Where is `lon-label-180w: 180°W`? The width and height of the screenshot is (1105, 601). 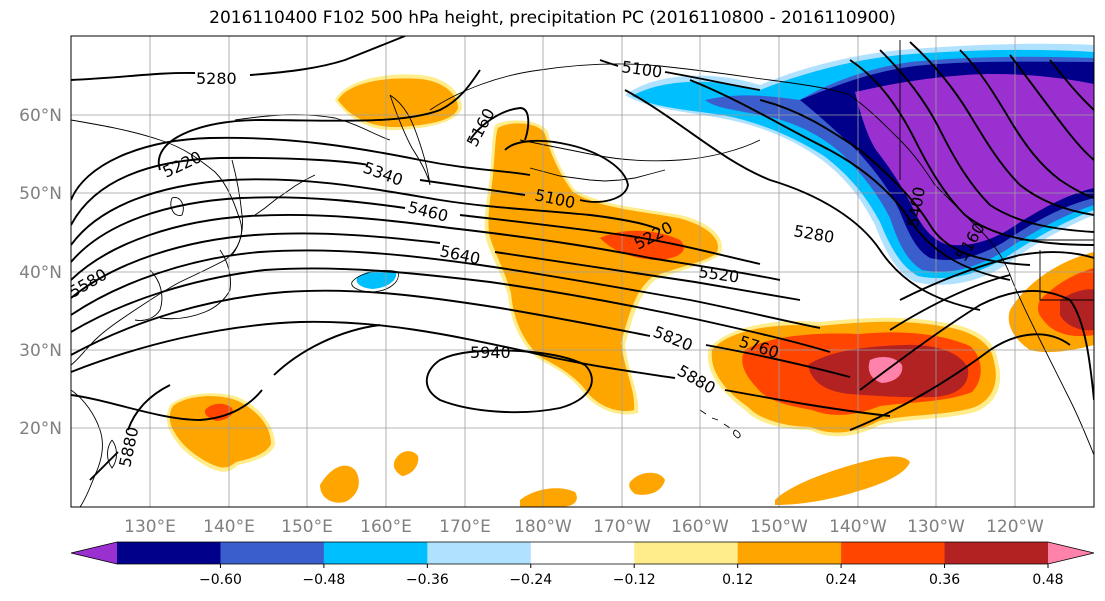
lon-label-180w: 180°W is located at coordinates (543, 527).